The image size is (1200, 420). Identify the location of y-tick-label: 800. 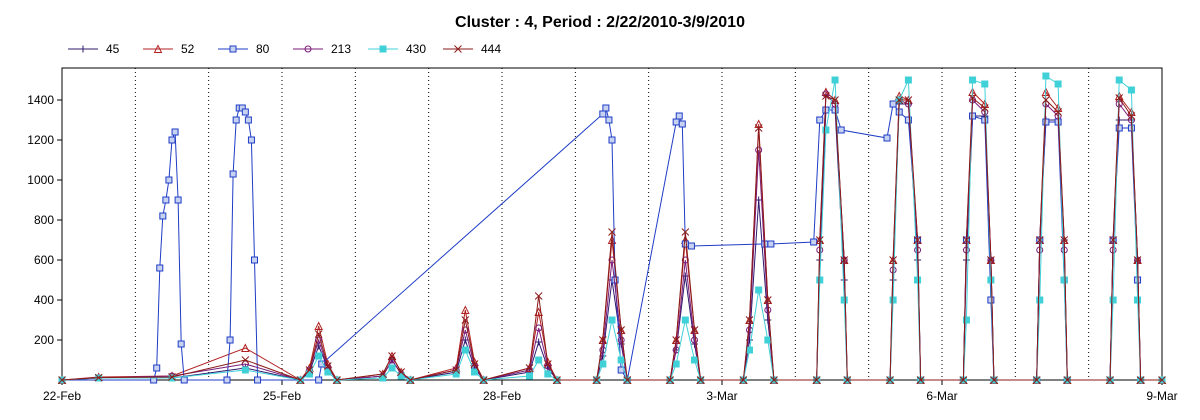
(44, 220).